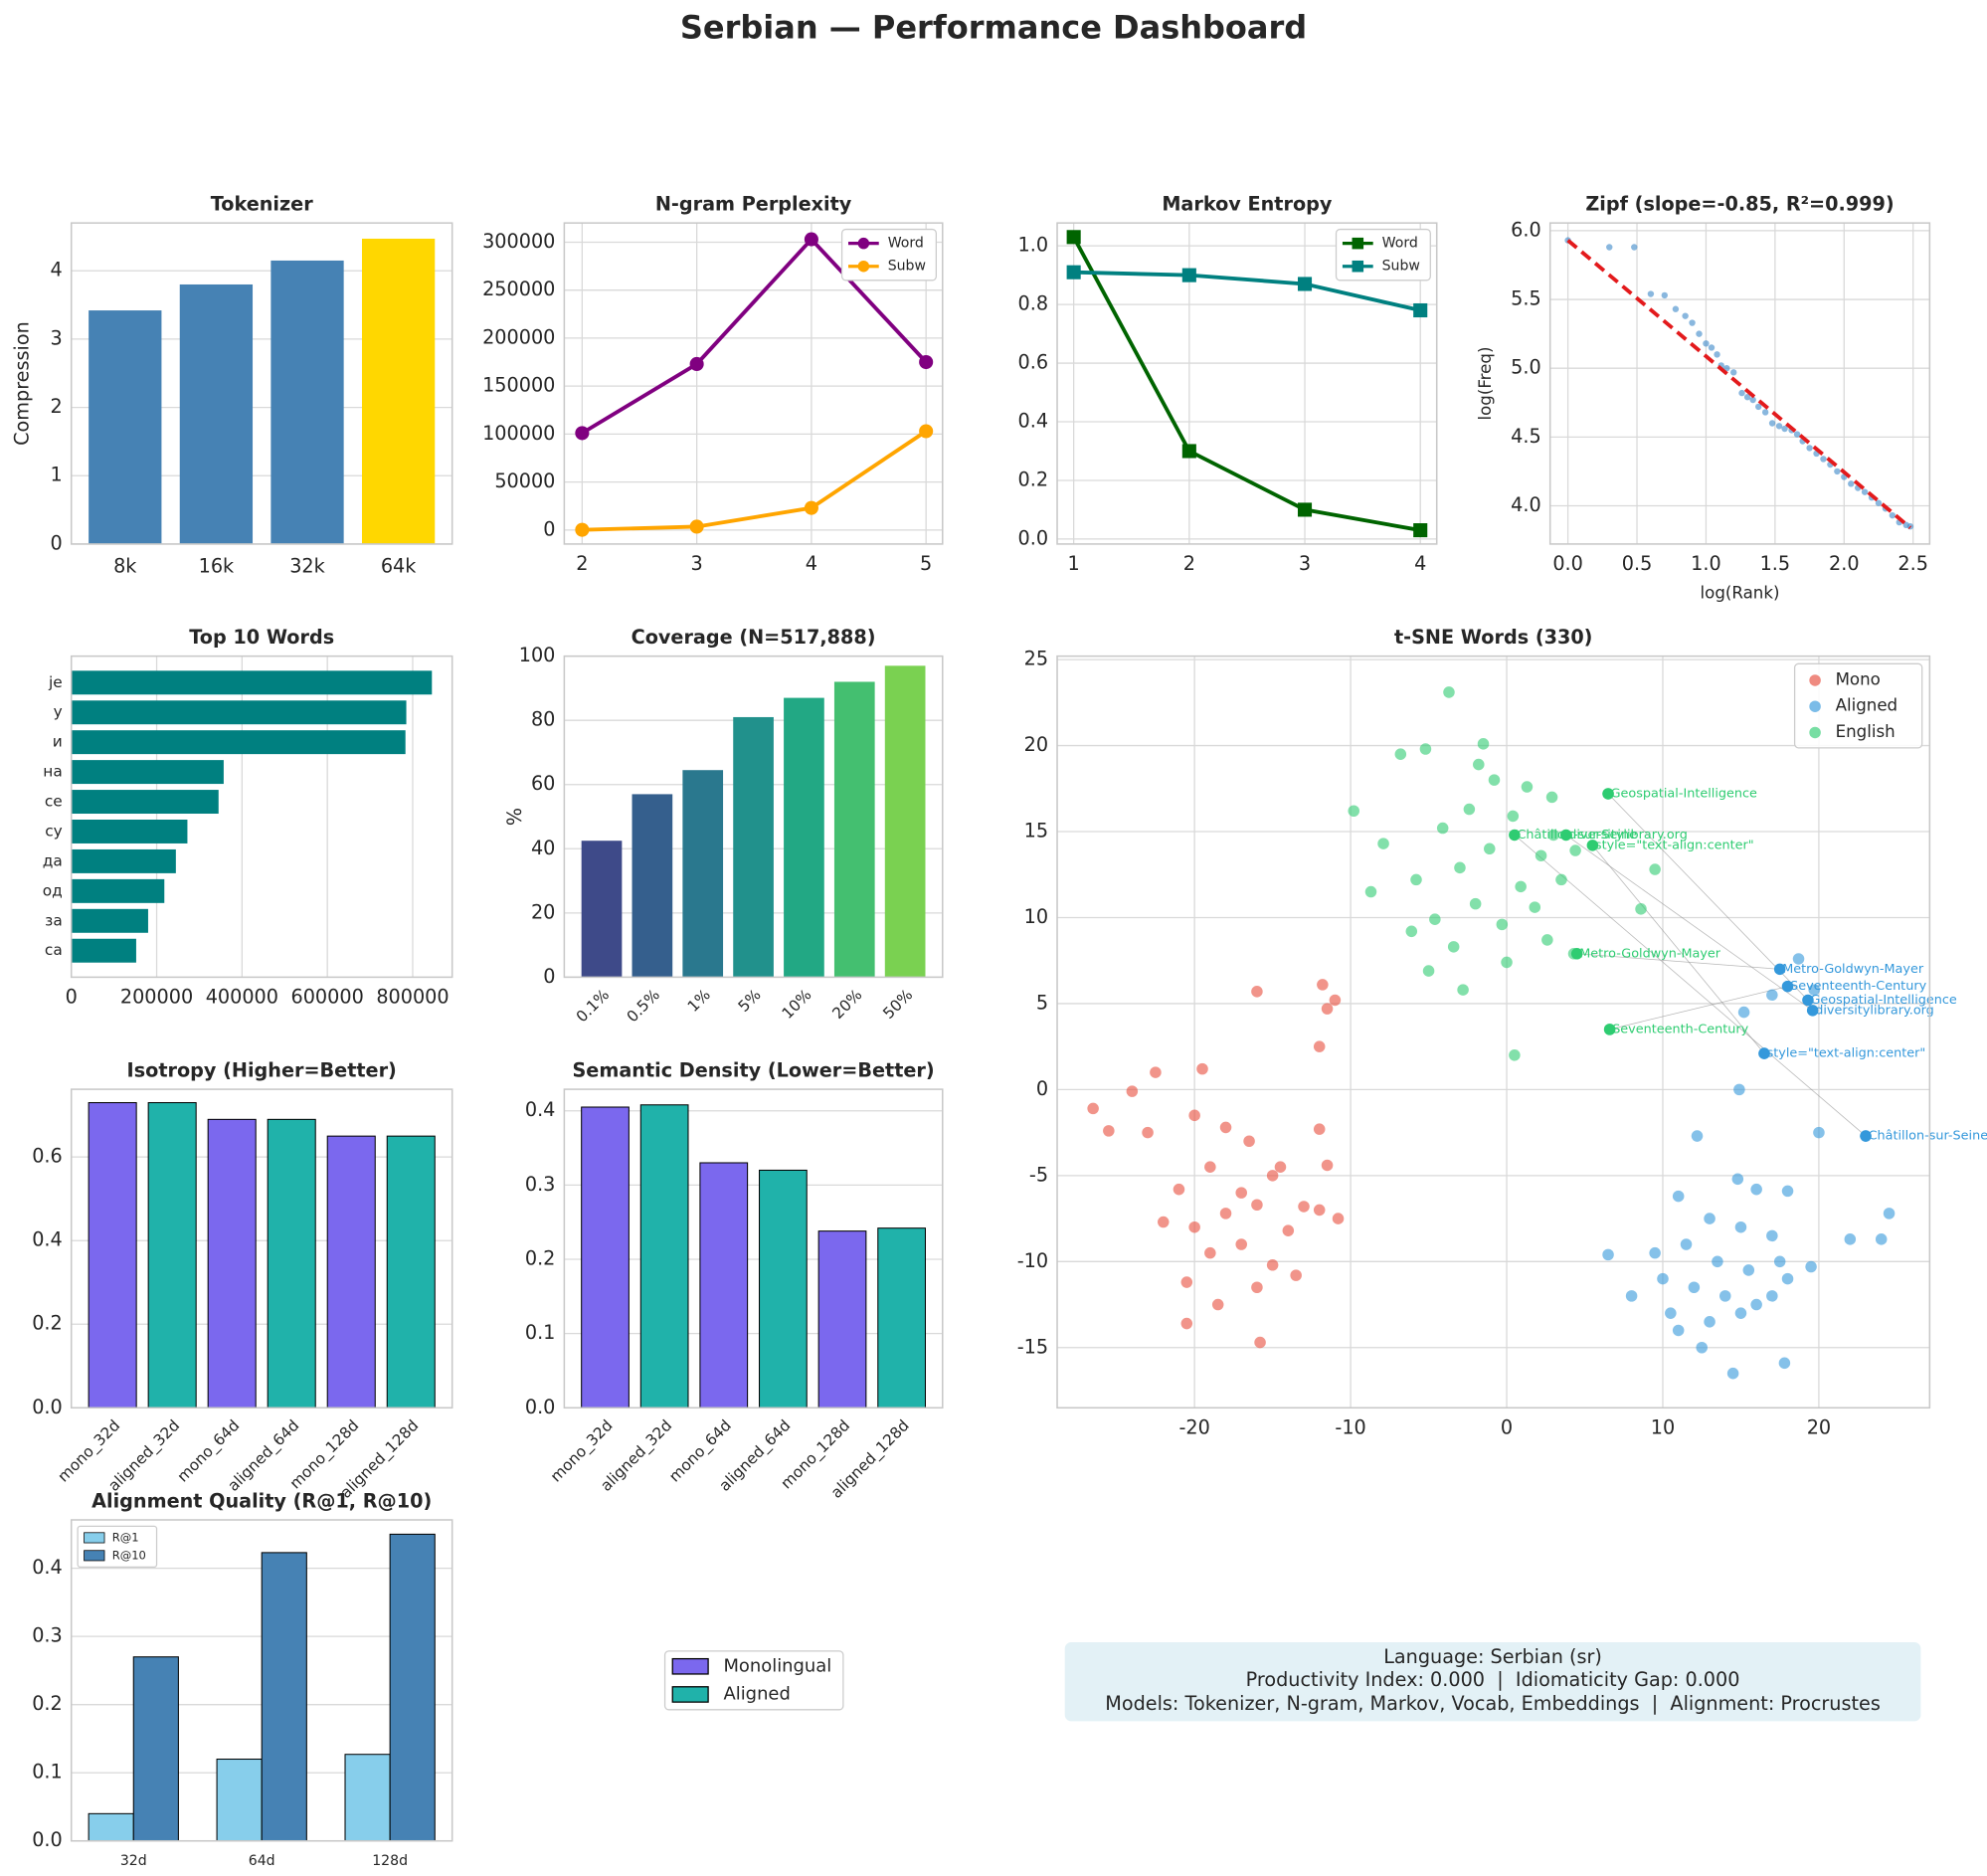 This screenshot has height=1876, width=1987. What do you see at coordinates (261, 1501) in the screenshot?
I see `panel-title: Alignment Quality (R@1, R@10)` at bounding box center [261, 1501].